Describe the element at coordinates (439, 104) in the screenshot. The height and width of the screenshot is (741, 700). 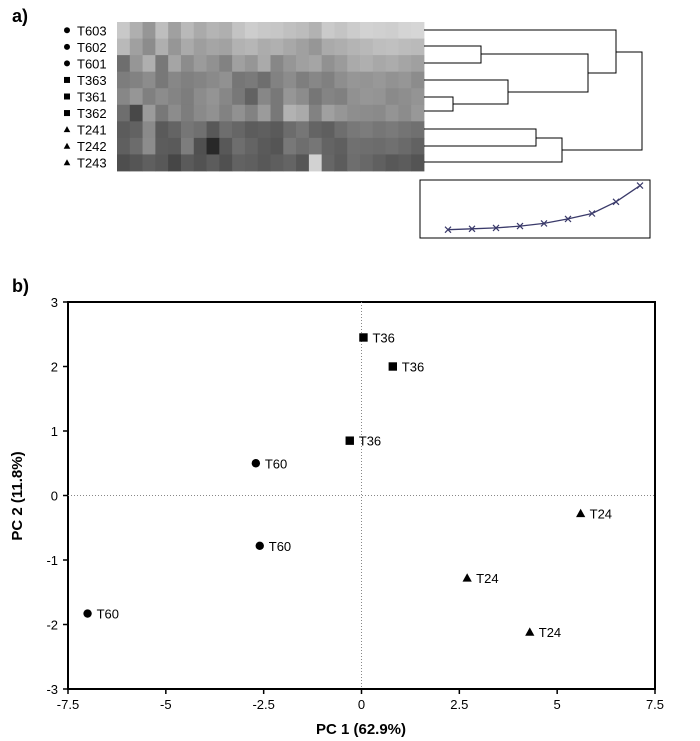
I see `dendro-branch-t361-t362` at that location.